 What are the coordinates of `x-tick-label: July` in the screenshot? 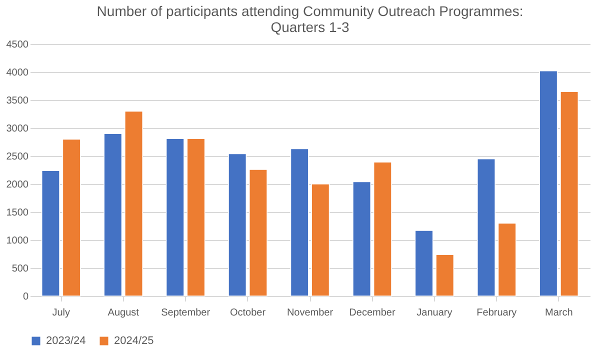 It's located at (61, 313).